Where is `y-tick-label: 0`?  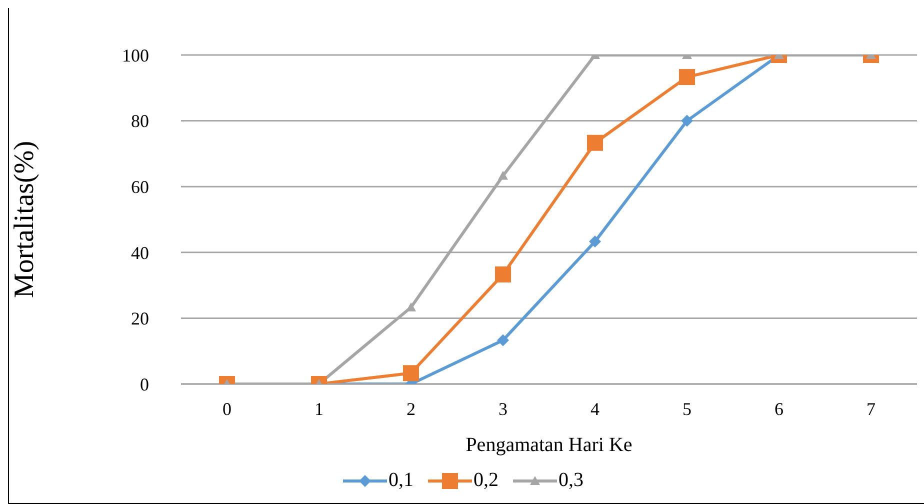 y-tick-label: 0 is located at coordinates (144, 384).